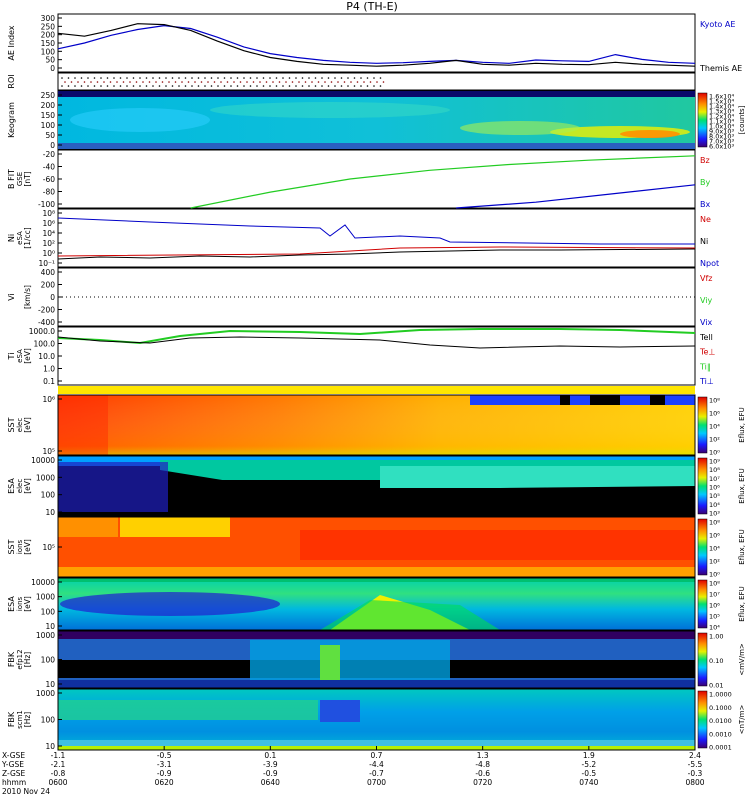 The height and width of the screenshot is (800, 750). Describe the element at coordinates (706, 278) in the screenshot. I see `legend-entry: Vfz` at that location.